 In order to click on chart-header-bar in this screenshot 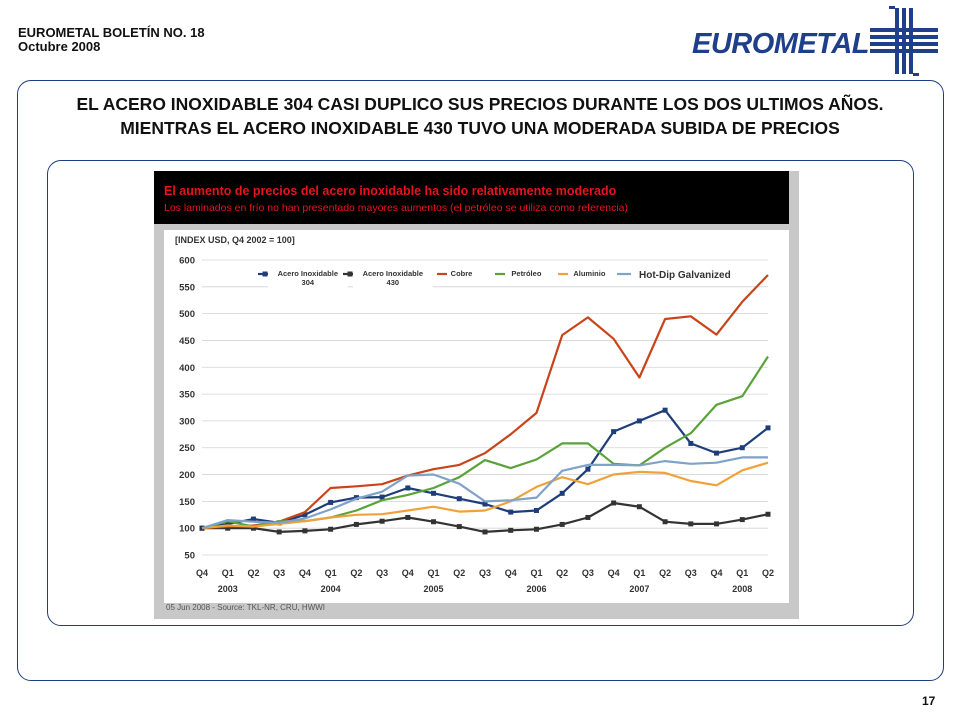, I will do `click(471, 197)`.